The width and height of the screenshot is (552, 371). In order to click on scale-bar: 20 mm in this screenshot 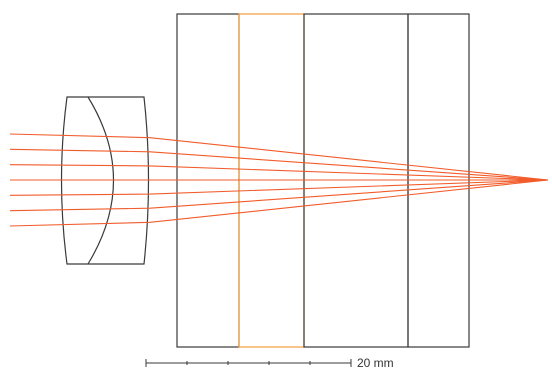, I will do `click(269, 363)`.